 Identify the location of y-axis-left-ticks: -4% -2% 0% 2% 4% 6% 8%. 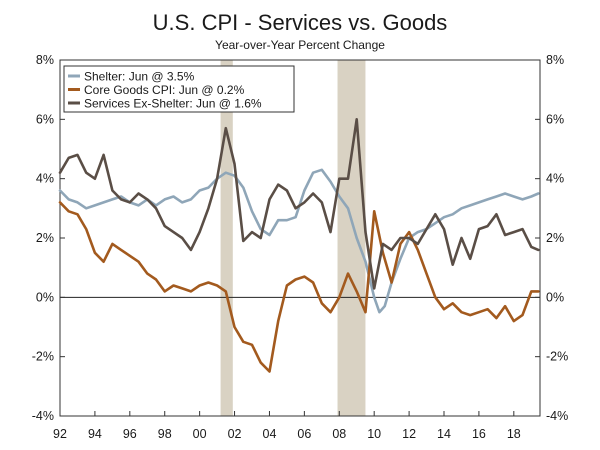
(48, 238).